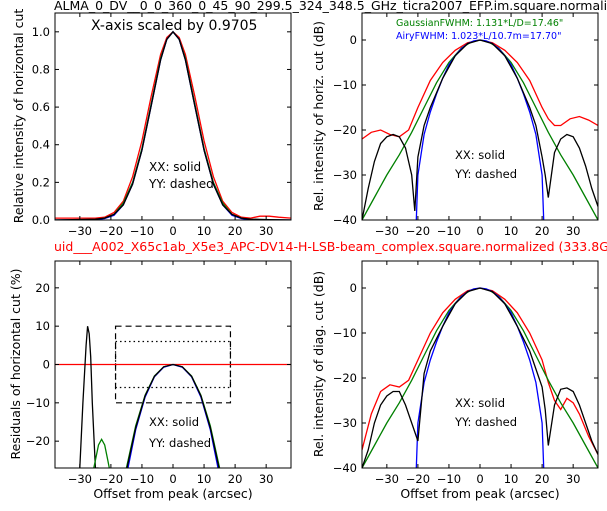 The width and height of the screenshot is (607, 511). What do you see at coordinates (41, 69) in the screenshot?
I see `y-tick-label: 0.8` at bounding box center [41, 69].